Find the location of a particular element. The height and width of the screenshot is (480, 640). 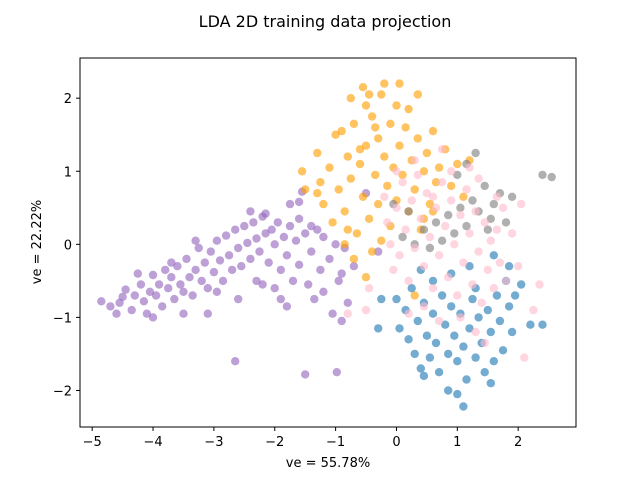

y-axis-ticks: −2 −1 0 1 2 is located at coordinates (66, 245).